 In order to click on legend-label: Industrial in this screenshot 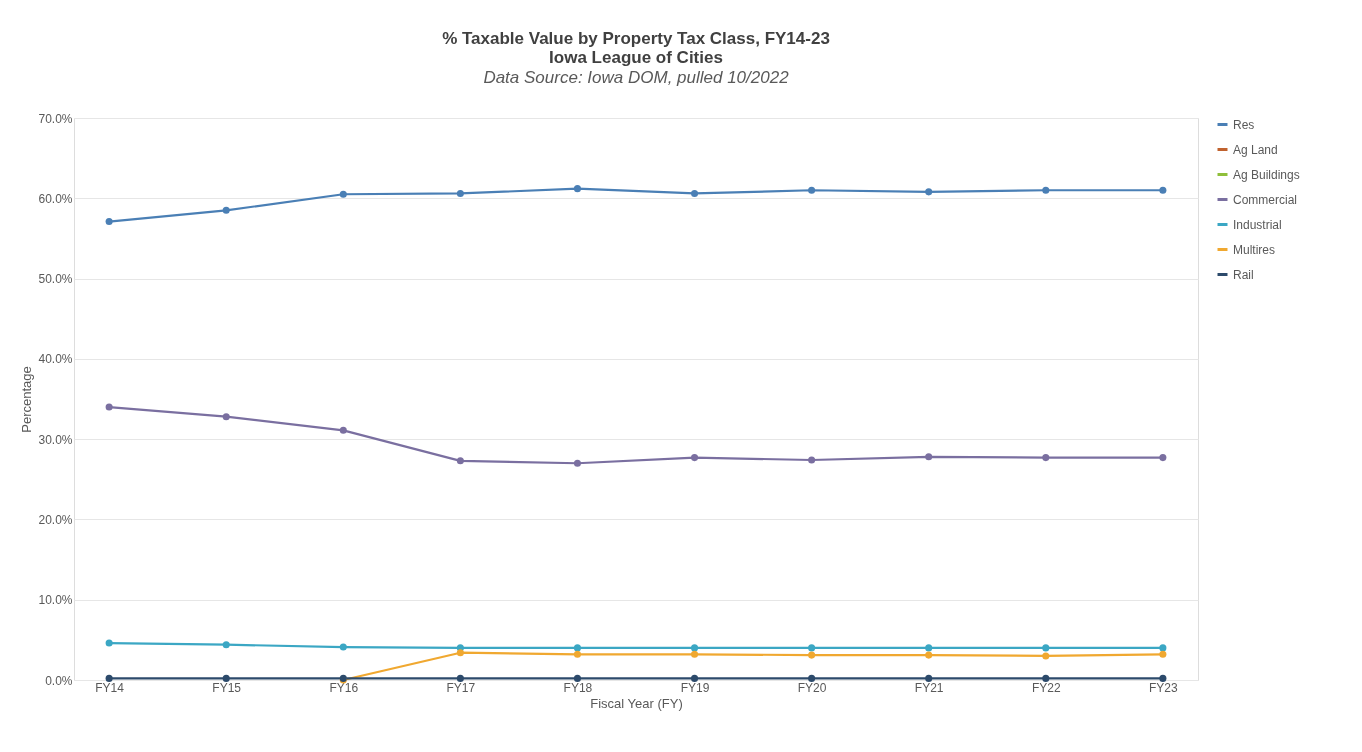, I will do `click(1257, 224)`.